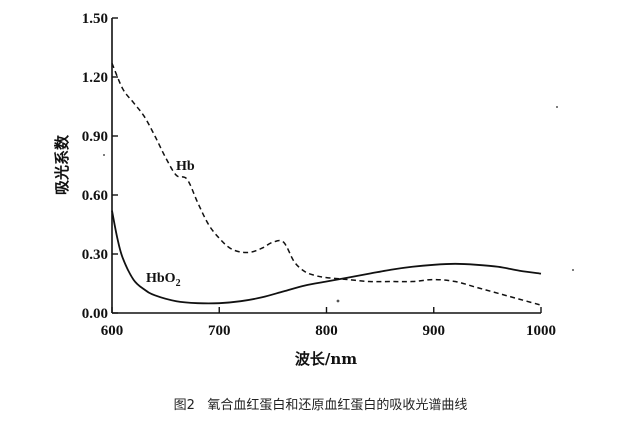 The height and width of the screenshot is (427, 641). I want to click on series-label-hbo2: HbO2, so click(163, 280).